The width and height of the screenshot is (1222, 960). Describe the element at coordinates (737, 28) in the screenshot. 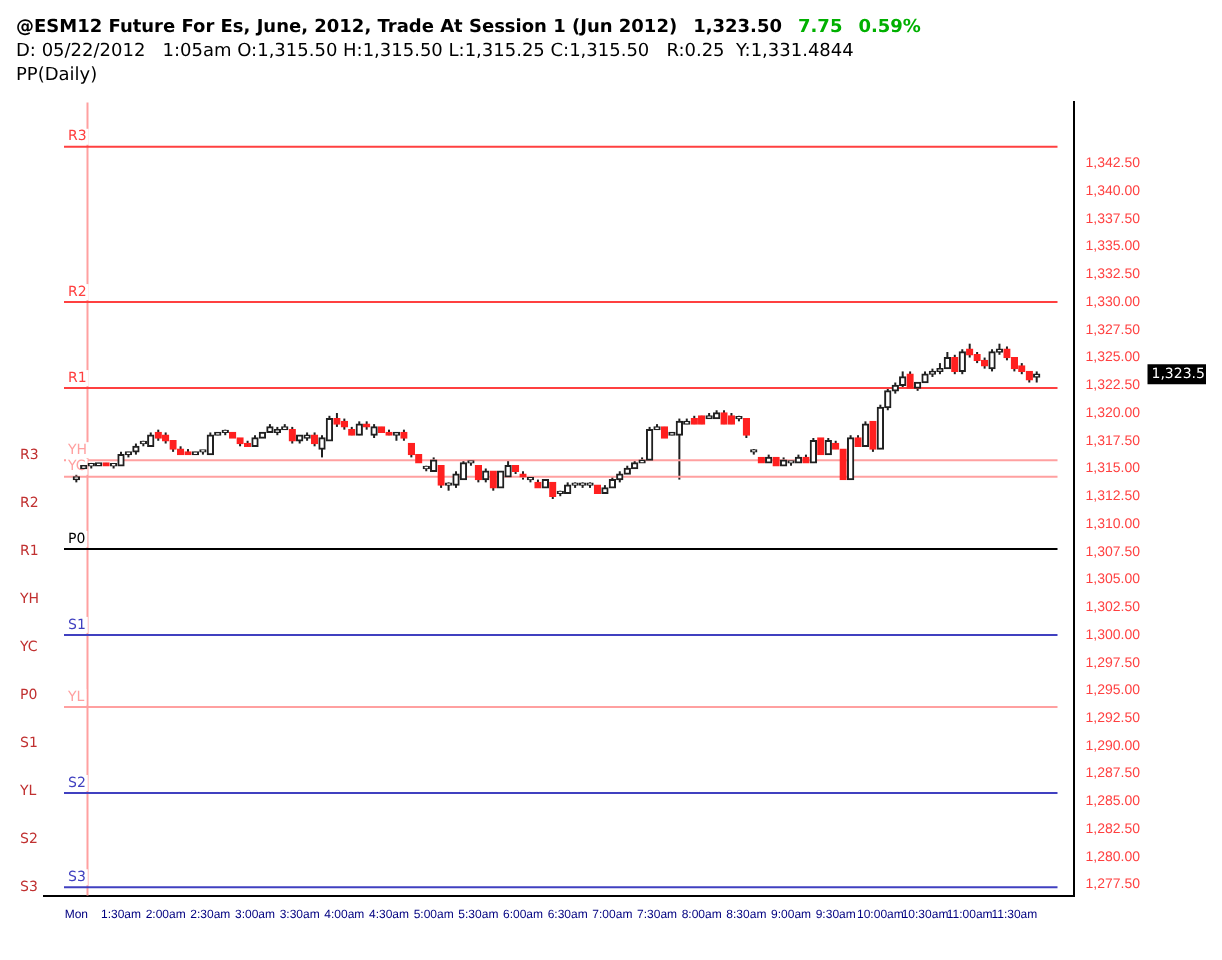

I see `text: 1,323.50` at that location.